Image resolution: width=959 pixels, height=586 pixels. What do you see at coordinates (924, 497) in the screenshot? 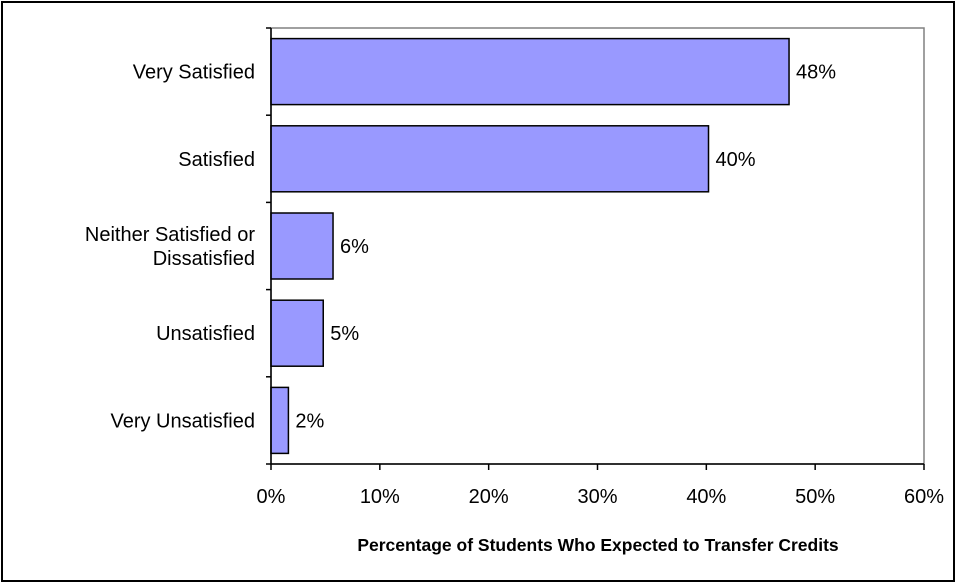
I see `x-tick-label: 60%` at bounding box center [924, 497].